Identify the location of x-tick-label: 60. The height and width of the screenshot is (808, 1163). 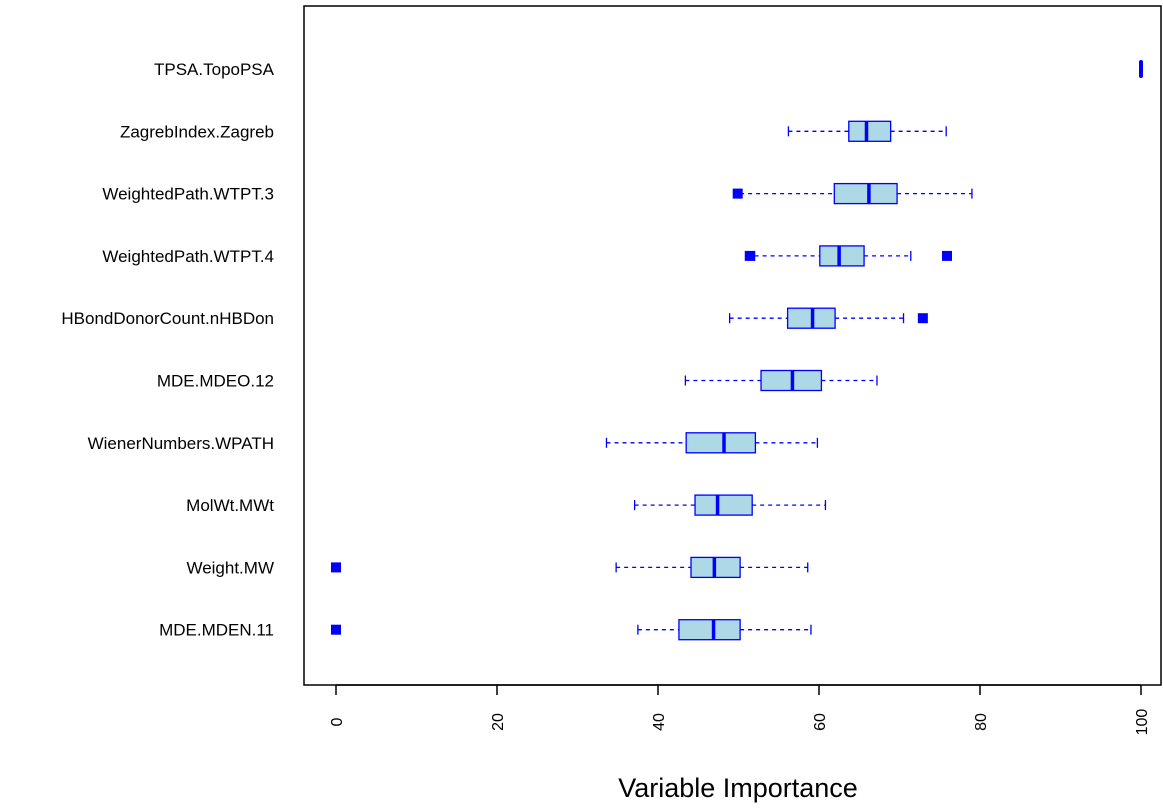
(820, 722).